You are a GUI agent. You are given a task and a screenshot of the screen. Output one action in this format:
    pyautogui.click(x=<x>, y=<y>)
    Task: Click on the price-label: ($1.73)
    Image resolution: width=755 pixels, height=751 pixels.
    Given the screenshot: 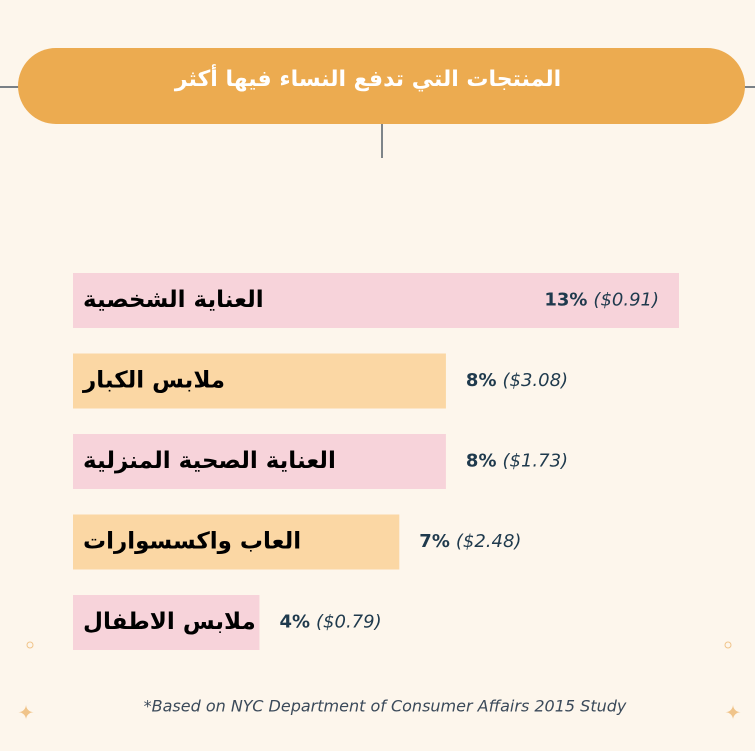 What is the action you would take?
    pyautogui.click(x=535, y=461)
    